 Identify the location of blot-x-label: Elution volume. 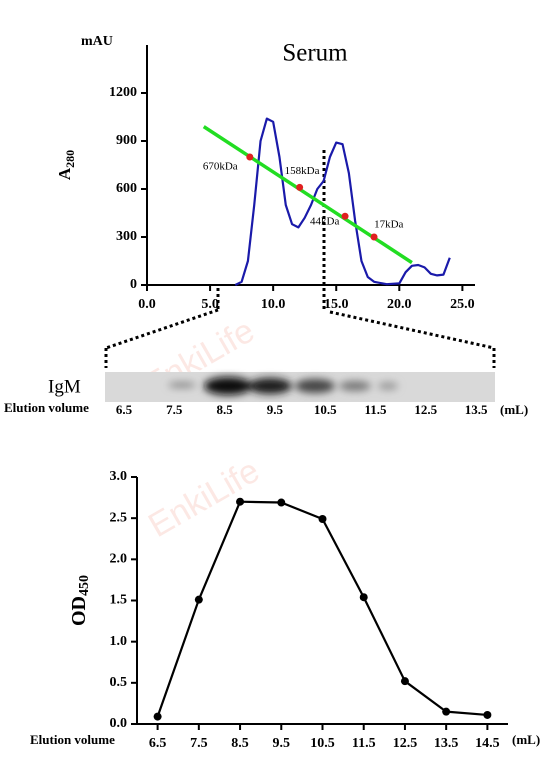
(46, 407).